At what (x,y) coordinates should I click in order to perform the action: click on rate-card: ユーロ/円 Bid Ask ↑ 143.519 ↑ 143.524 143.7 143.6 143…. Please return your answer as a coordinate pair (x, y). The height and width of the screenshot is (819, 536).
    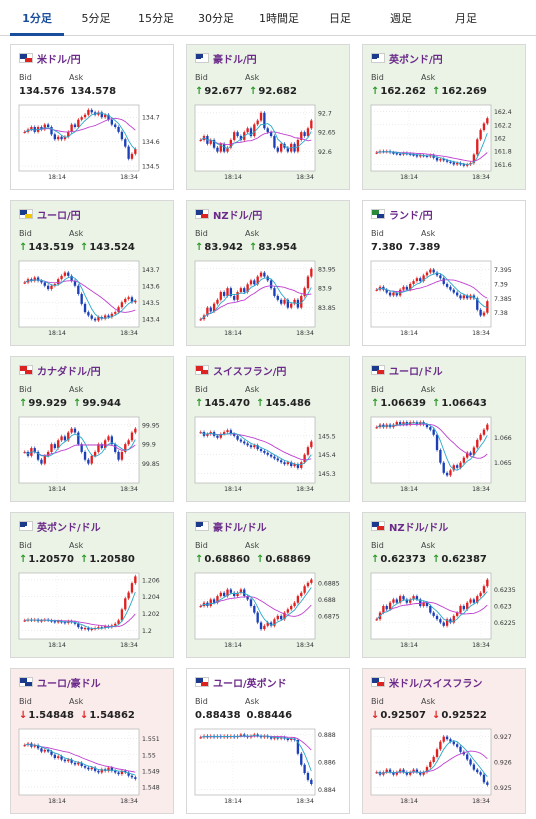
    Looking at the image, I should click on (92, 273).